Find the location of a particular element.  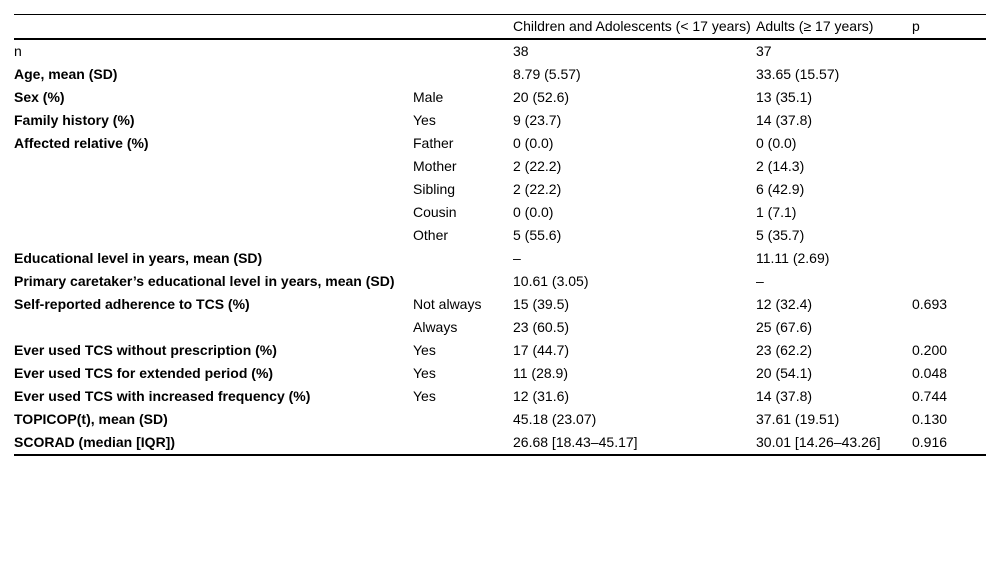

cell-children: 17 (44.7) is located at coordinates (541, 350).